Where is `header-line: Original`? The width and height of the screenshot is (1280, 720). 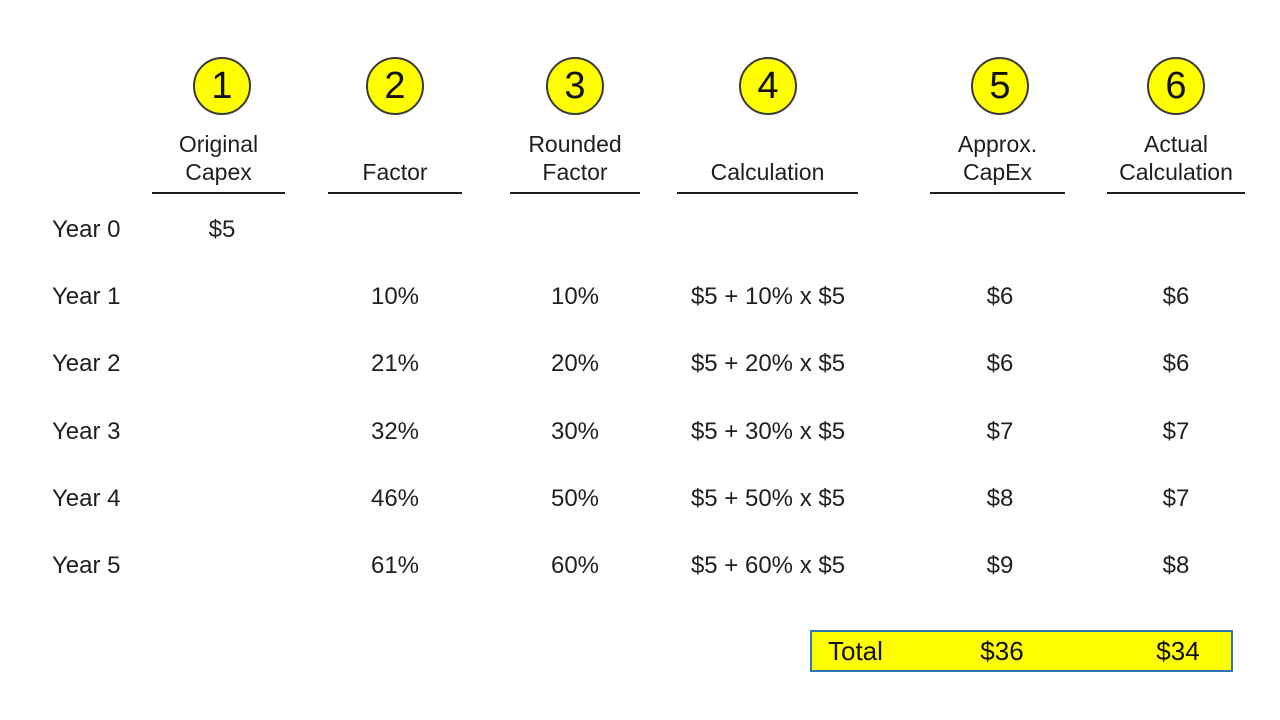
header-line: Original is located at coordinates (218, 144).